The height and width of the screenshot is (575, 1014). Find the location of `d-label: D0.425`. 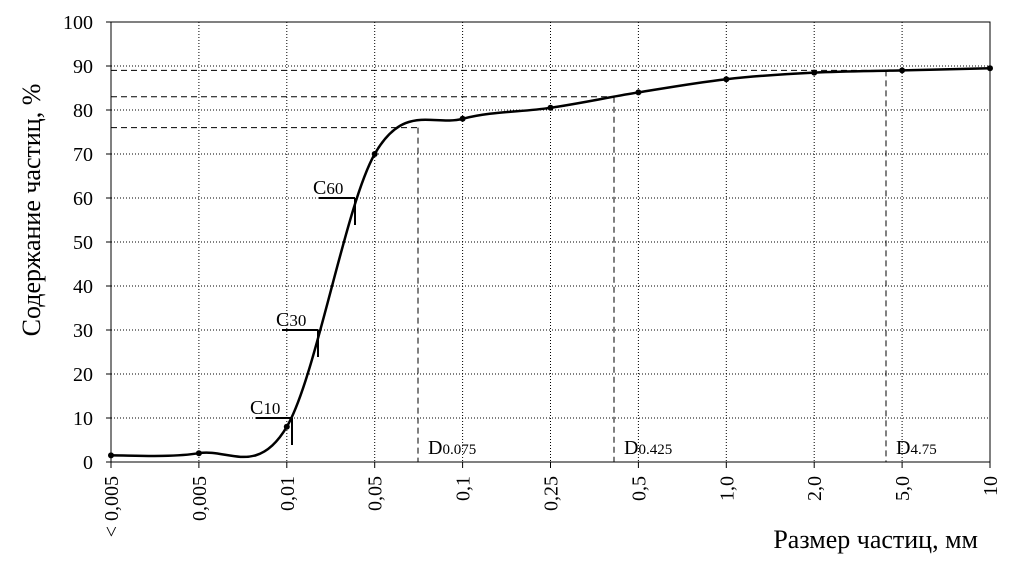

d-label: D0.425 is located at coordinates (648, 448).